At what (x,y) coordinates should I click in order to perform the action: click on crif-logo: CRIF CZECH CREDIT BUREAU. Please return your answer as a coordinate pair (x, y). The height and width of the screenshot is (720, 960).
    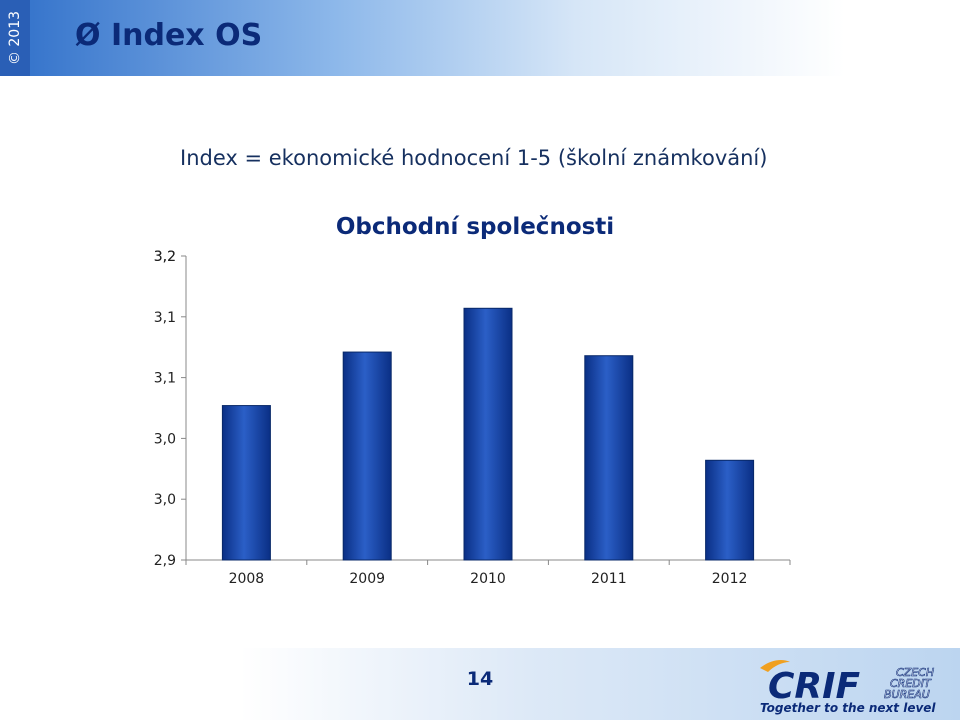
    Looking at the image, I should click on (847, 683).